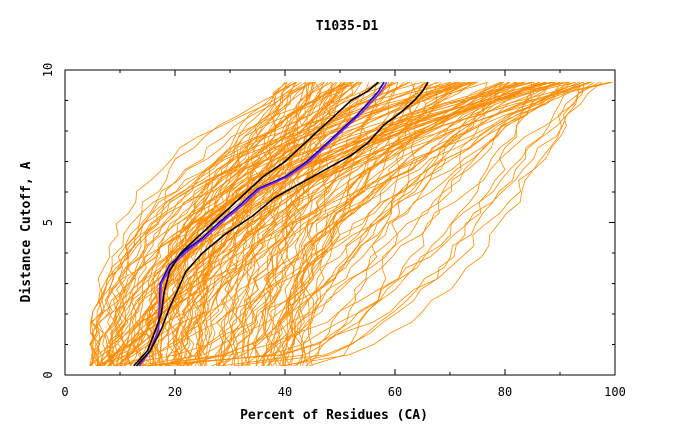  What do you see at coordinates (615, 392) in the screenshot?
I see `x-tick-label: 100` at bounding box center [615, 392].